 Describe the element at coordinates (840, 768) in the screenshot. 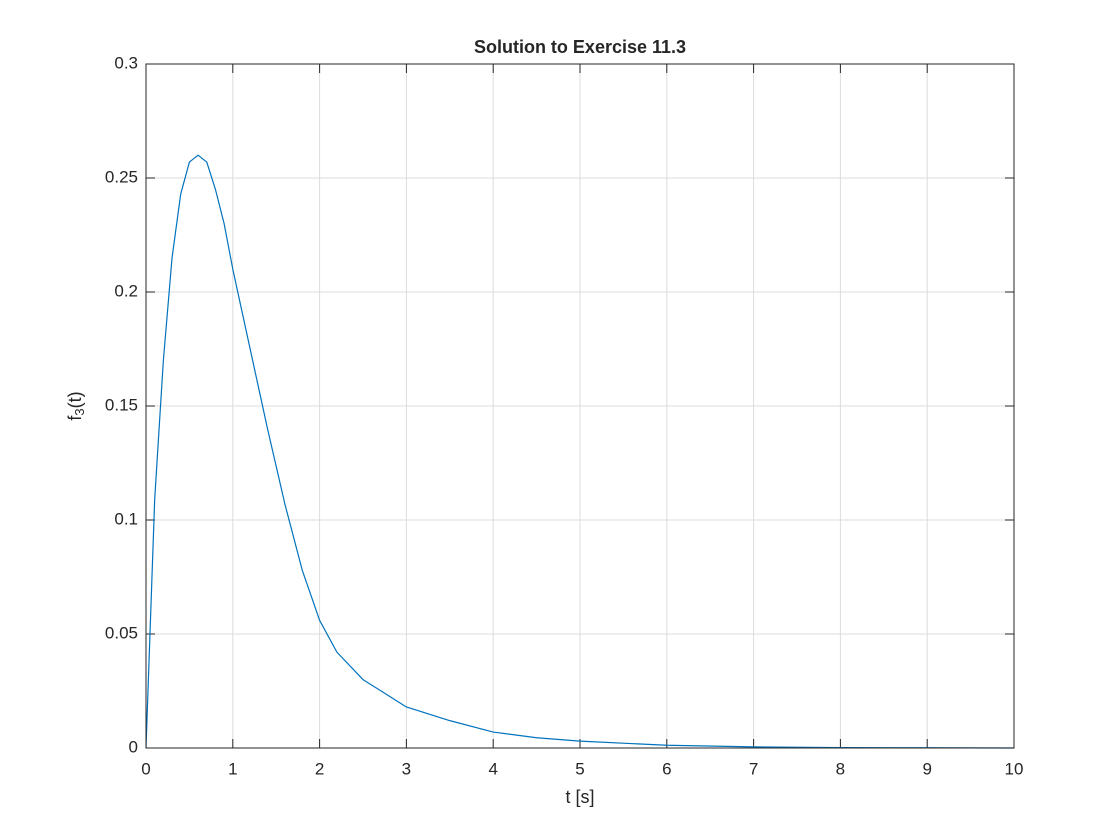

I see `x-tick-label: 8` at that location.